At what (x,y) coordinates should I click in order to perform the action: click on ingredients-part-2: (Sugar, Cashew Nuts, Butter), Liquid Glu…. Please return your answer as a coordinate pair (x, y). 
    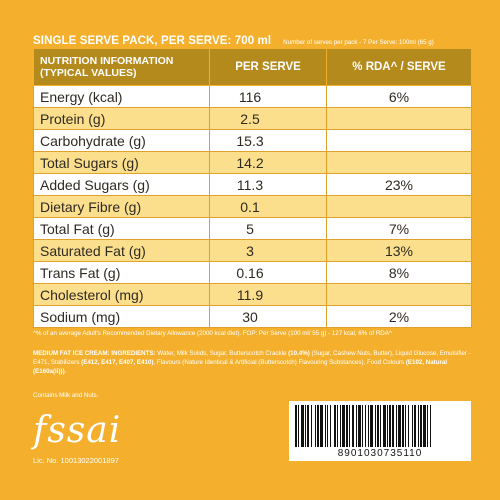
    Looking at the image, I should click on (252, 358).